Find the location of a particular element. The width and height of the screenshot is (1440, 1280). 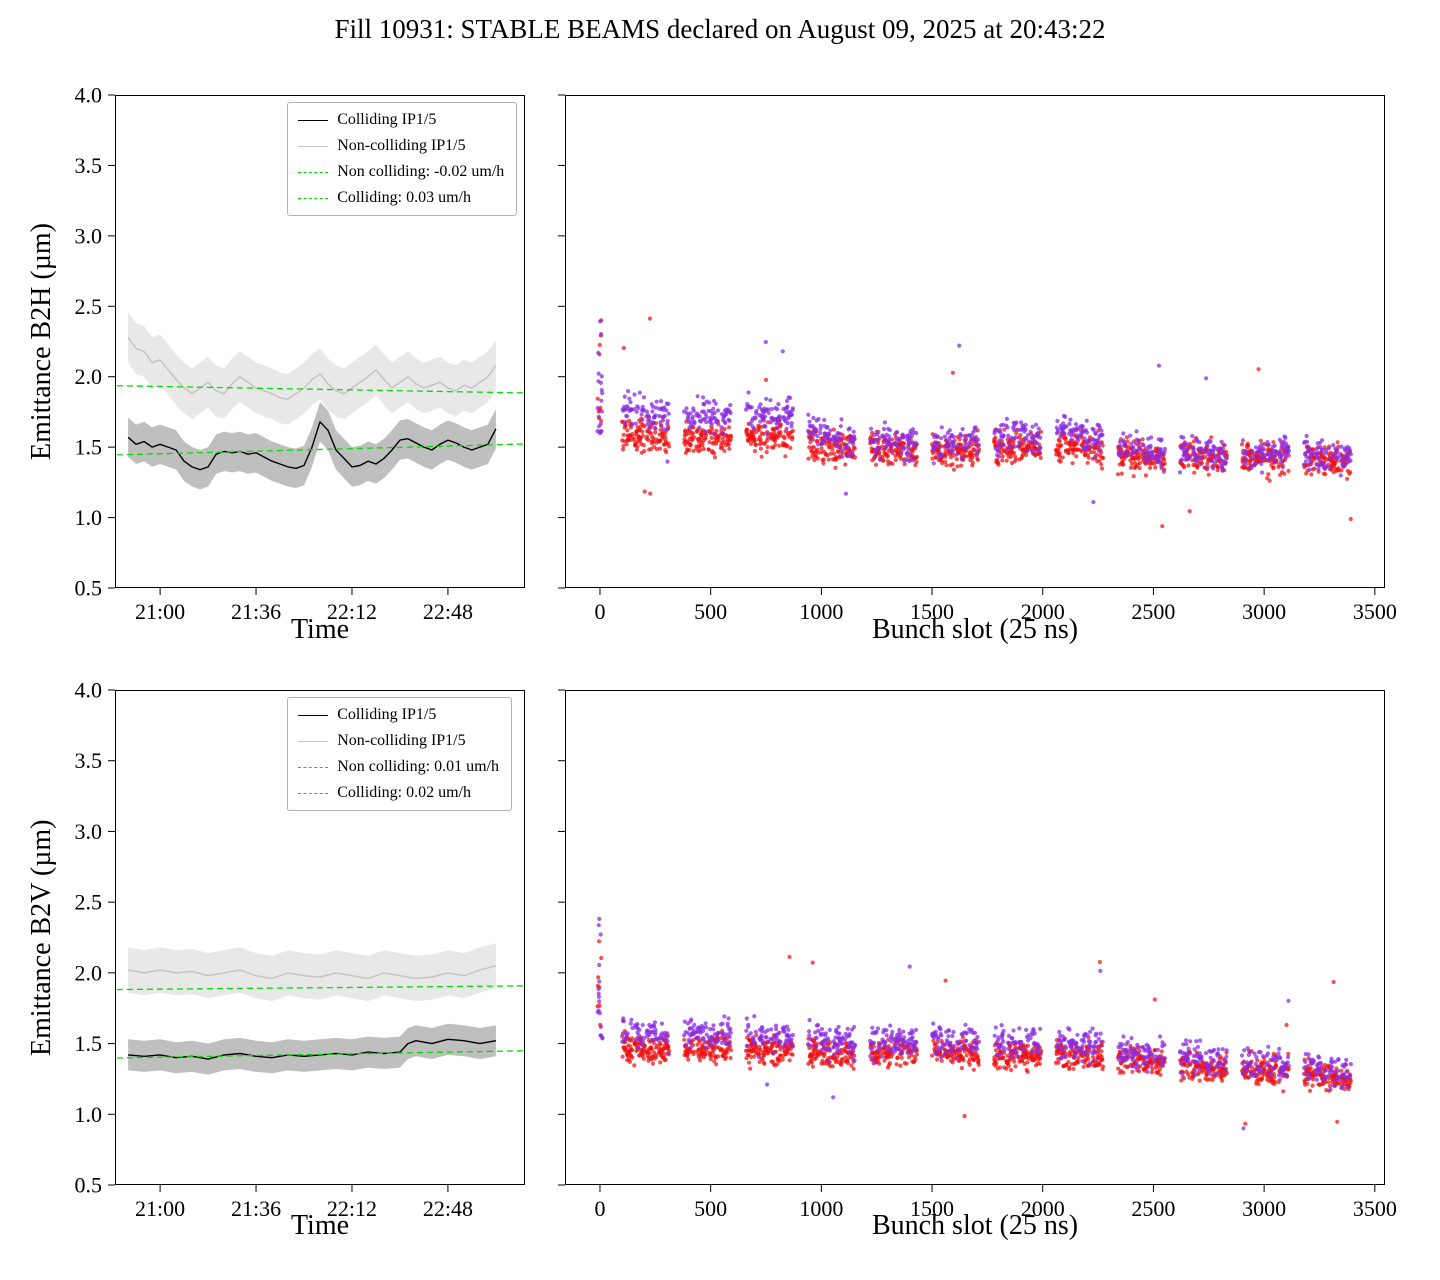

x-axis-label-b2v-bunch: Bunch slot (25 ns) is located at coordinates (975, 1225).